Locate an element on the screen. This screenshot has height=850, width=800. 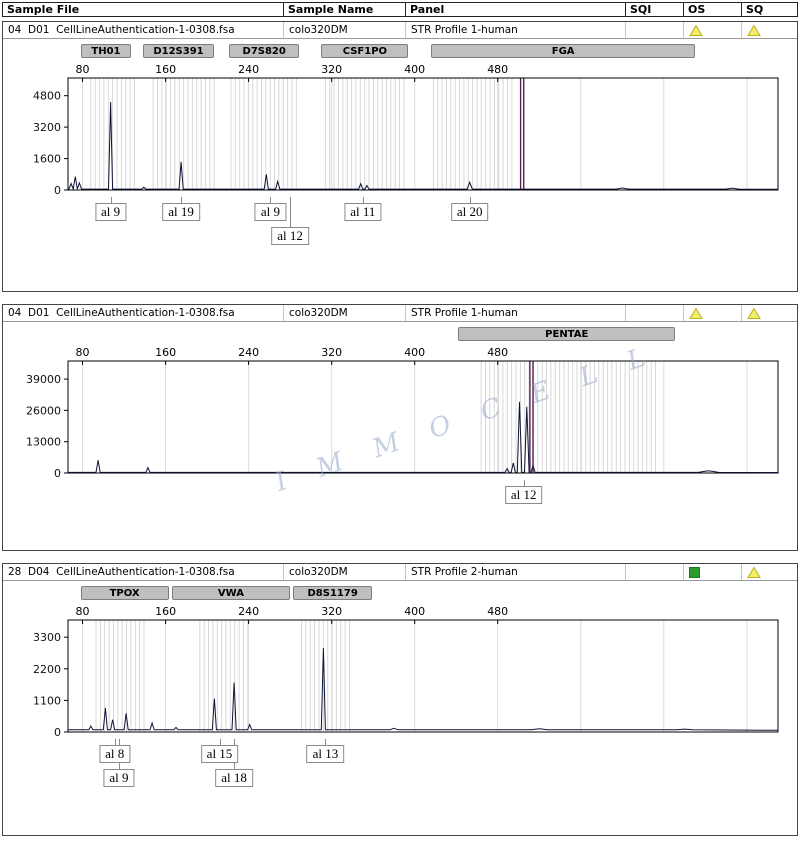
marker-bar-th01: TH01 is located at coordinates (106, 51).